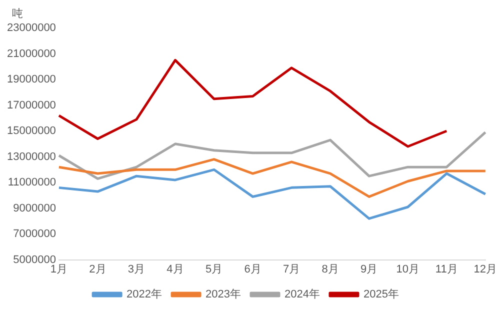 This screenshot has width=500, height=312. What do you see at coordinates (34, 208) in the screenshot?
I see `y-tick-label: 9000000` at bounding box center [34, 208].